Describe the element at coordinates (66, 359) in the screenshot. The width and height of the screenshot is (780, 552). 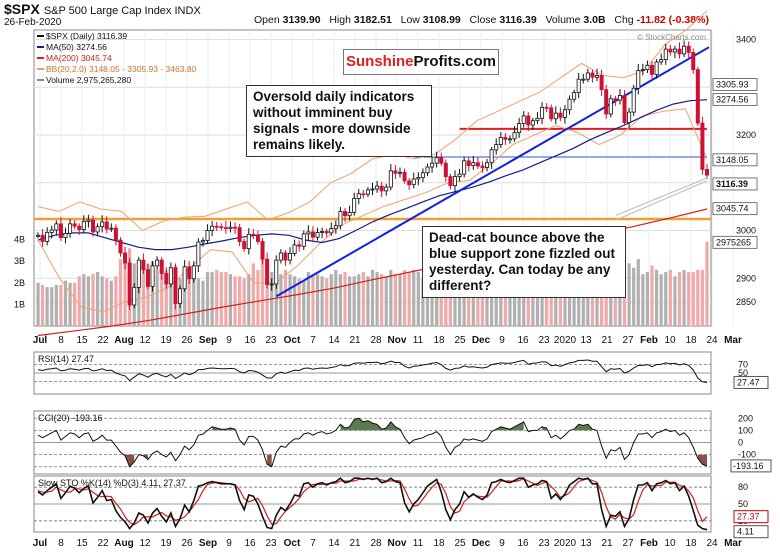
I see `rsi-title: RSI(14) 27.47` at that location.